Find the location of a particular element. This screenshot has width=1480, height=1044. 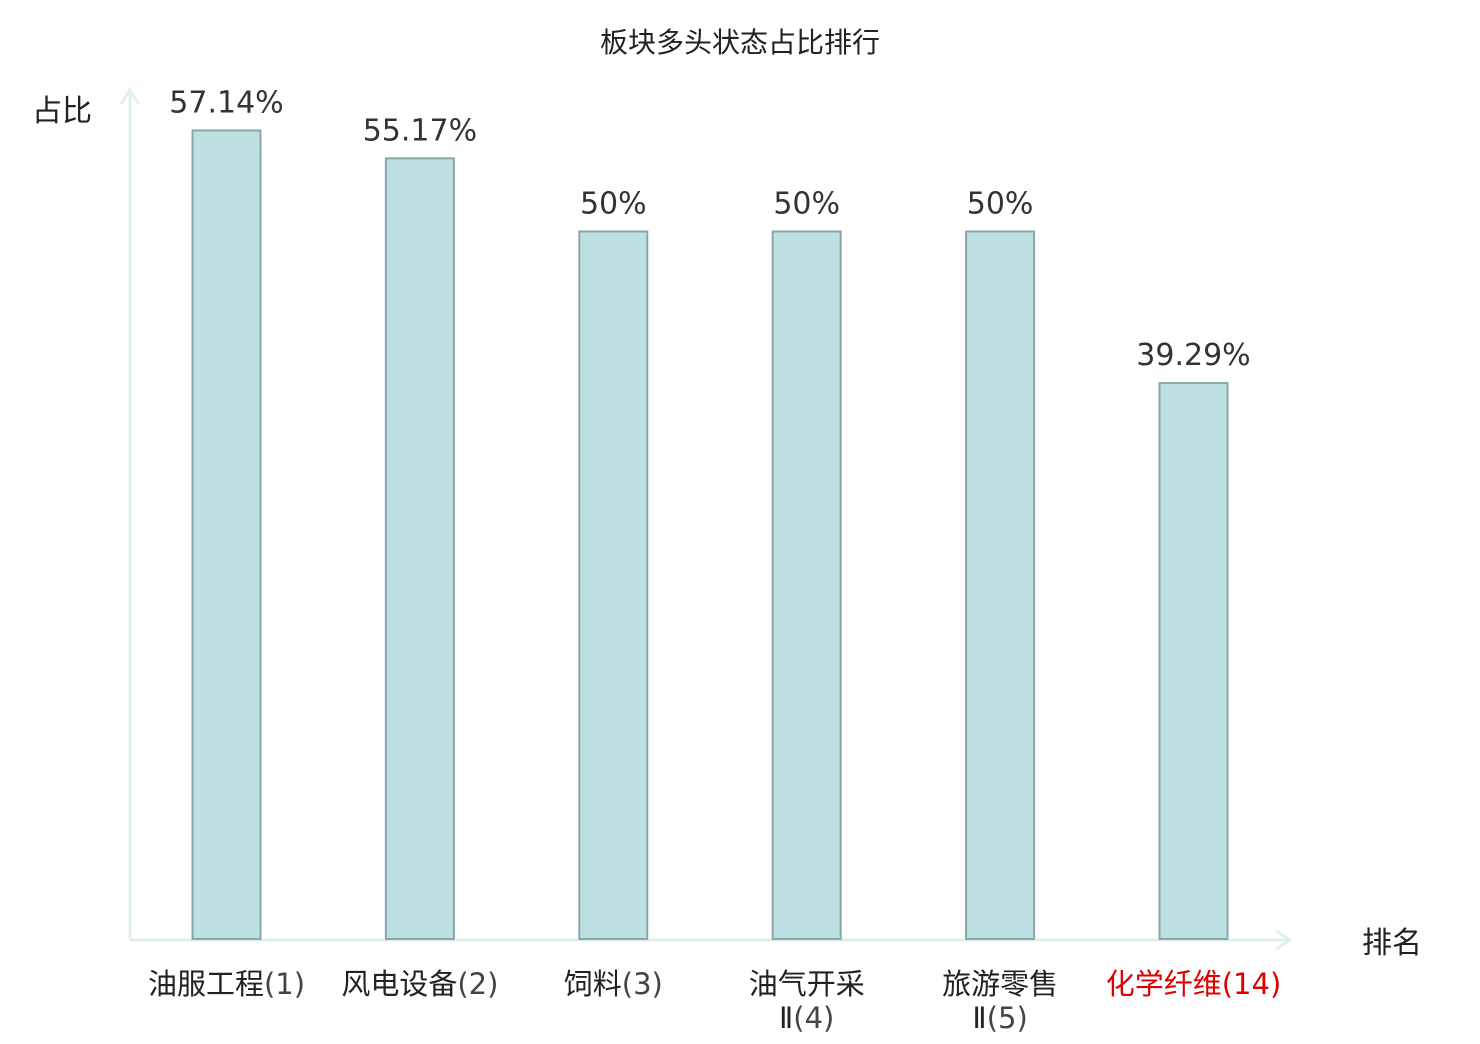

x-tick-label: 油服工程(1) is located at coordinates (226, 984).